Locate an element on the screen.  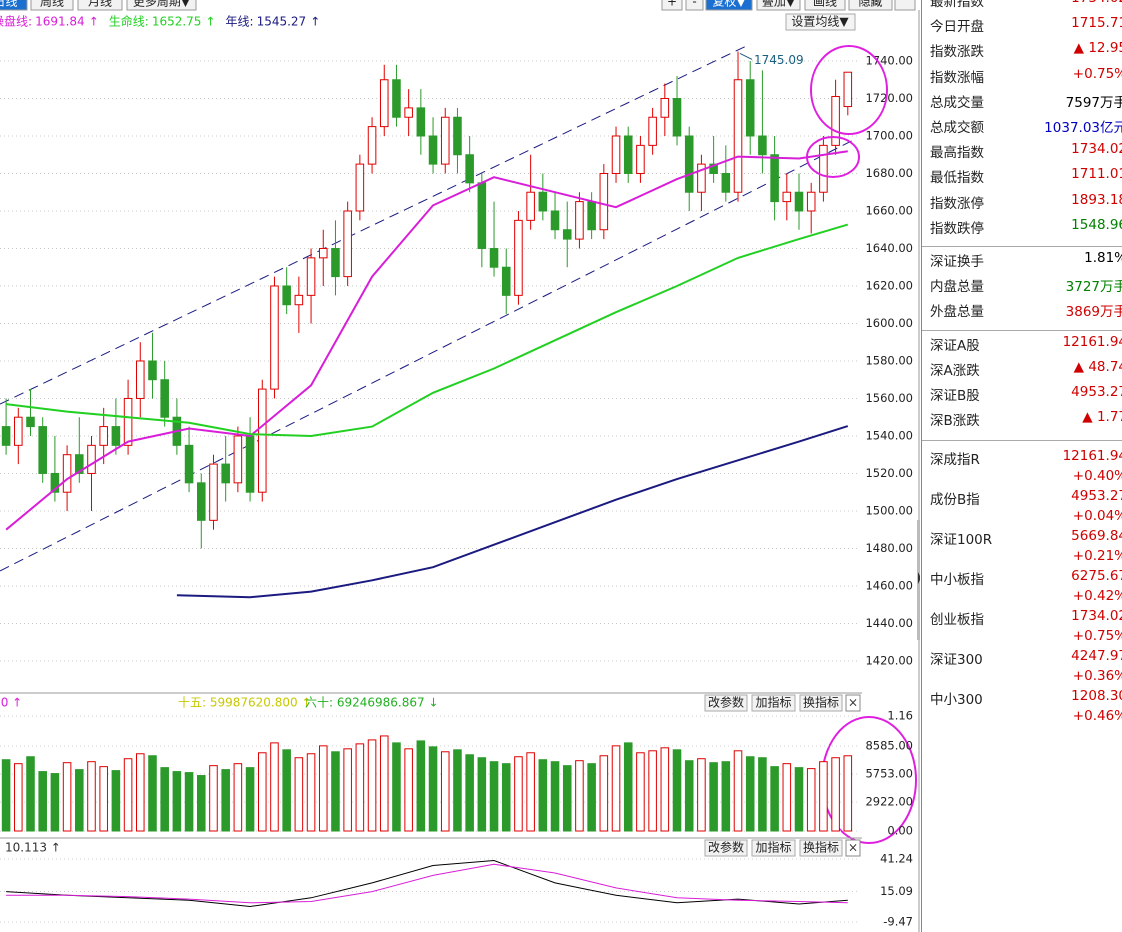
tool-button-label: 复权▼ is located at coordinates (729, 4).